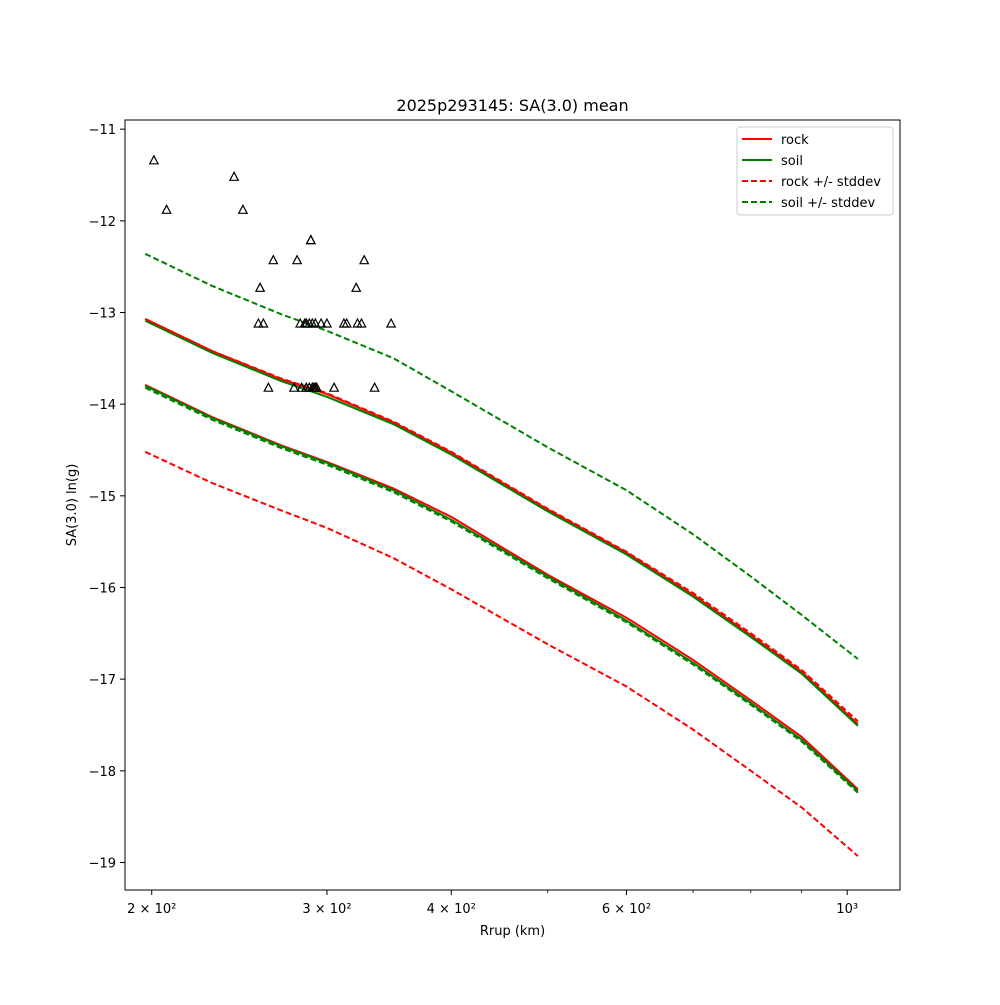 The height and width of the screenshot is (1005, 1000). Describe the element at coordinates (512, 931) in the screenshot. I see `x-axis-label: Rrup (km)` at that location.